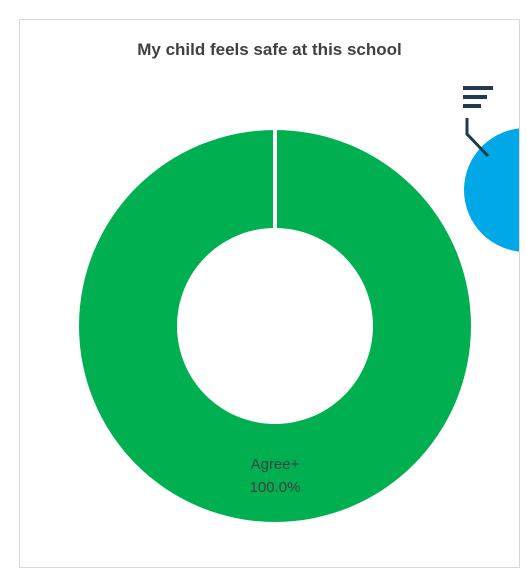 The width and height of the screenshot is (527, 578). What do you see at coordinates (275, 476) in the screenshot?
I see `slice-data-label: Agree+ 100.0%` at bounding box center [275, 476].